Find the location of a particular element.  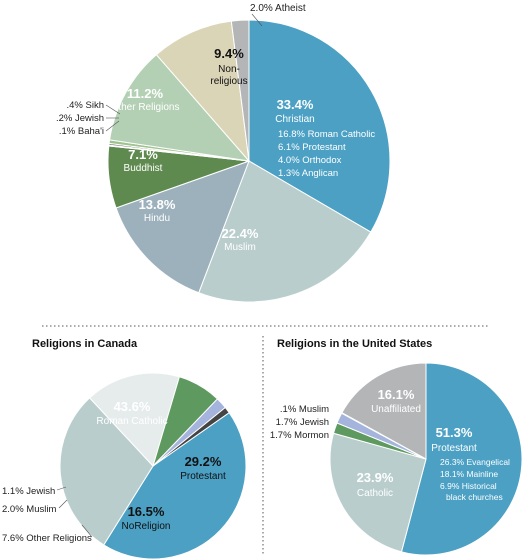

world-slice-other-religions is located at coordinates (180, 107).